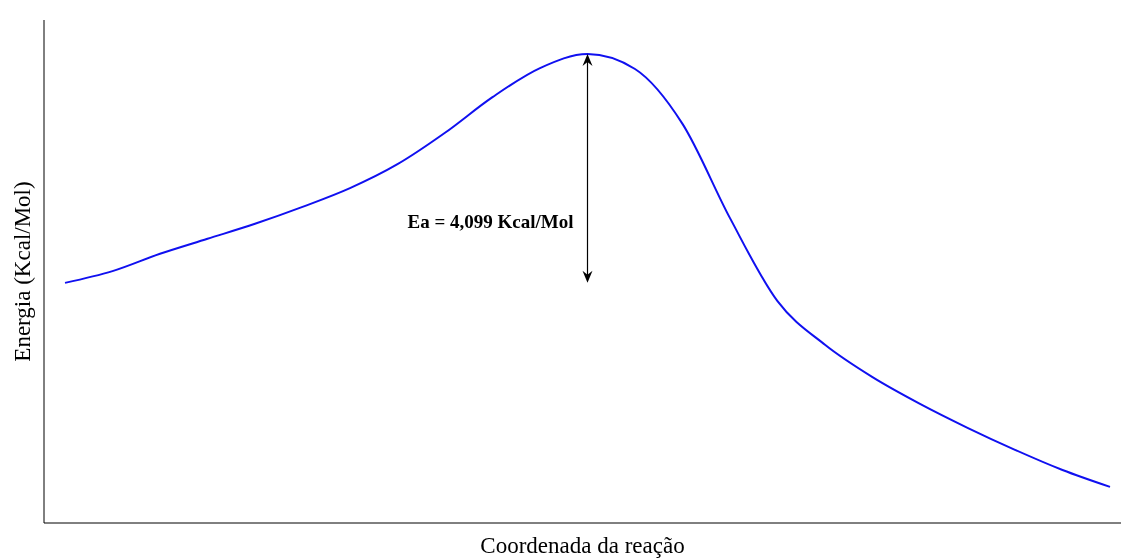 This screenshot has height=558, width=1121. Describe the element at coordinates (582, 545) in the screenshot. I see `x-axis-title: Coordenada da reação` at that location.